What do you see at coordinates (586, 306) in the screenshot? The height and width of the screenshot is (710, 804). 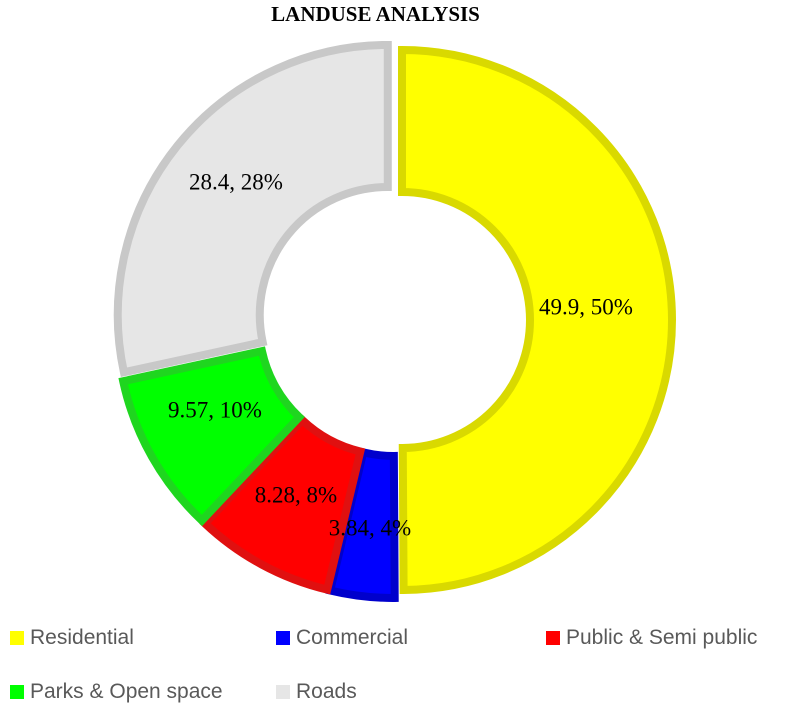 I see `data-label-residential: 49.9, 50%` at bounding box center [586, 306].